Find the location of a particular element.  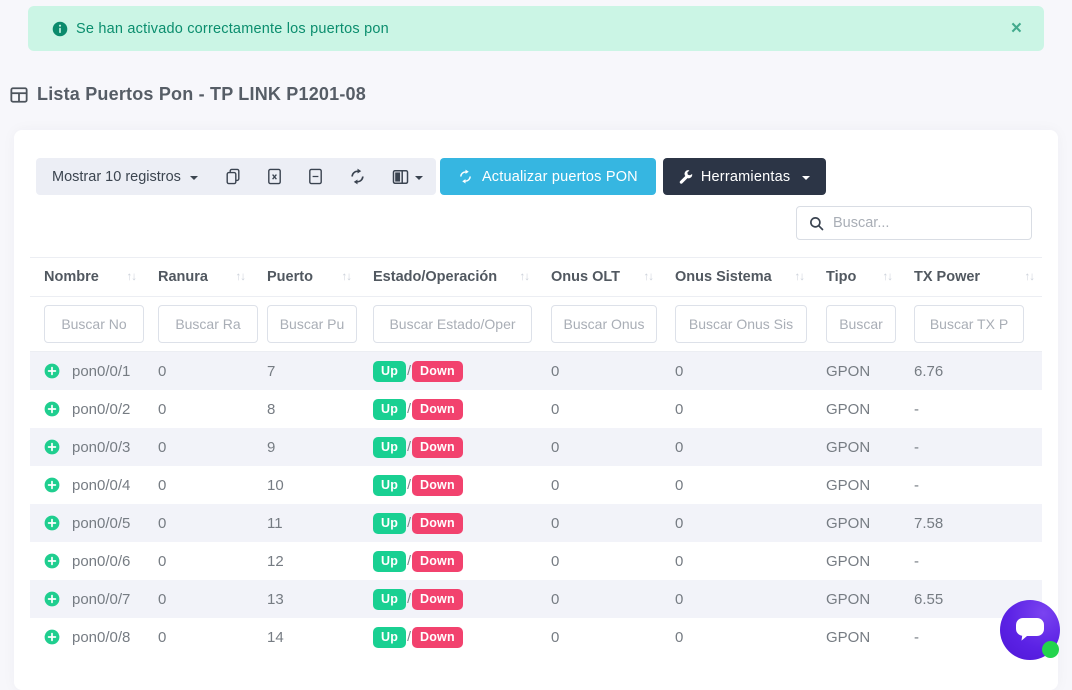

tx-power-value: - is located at coordinates (971, 409).